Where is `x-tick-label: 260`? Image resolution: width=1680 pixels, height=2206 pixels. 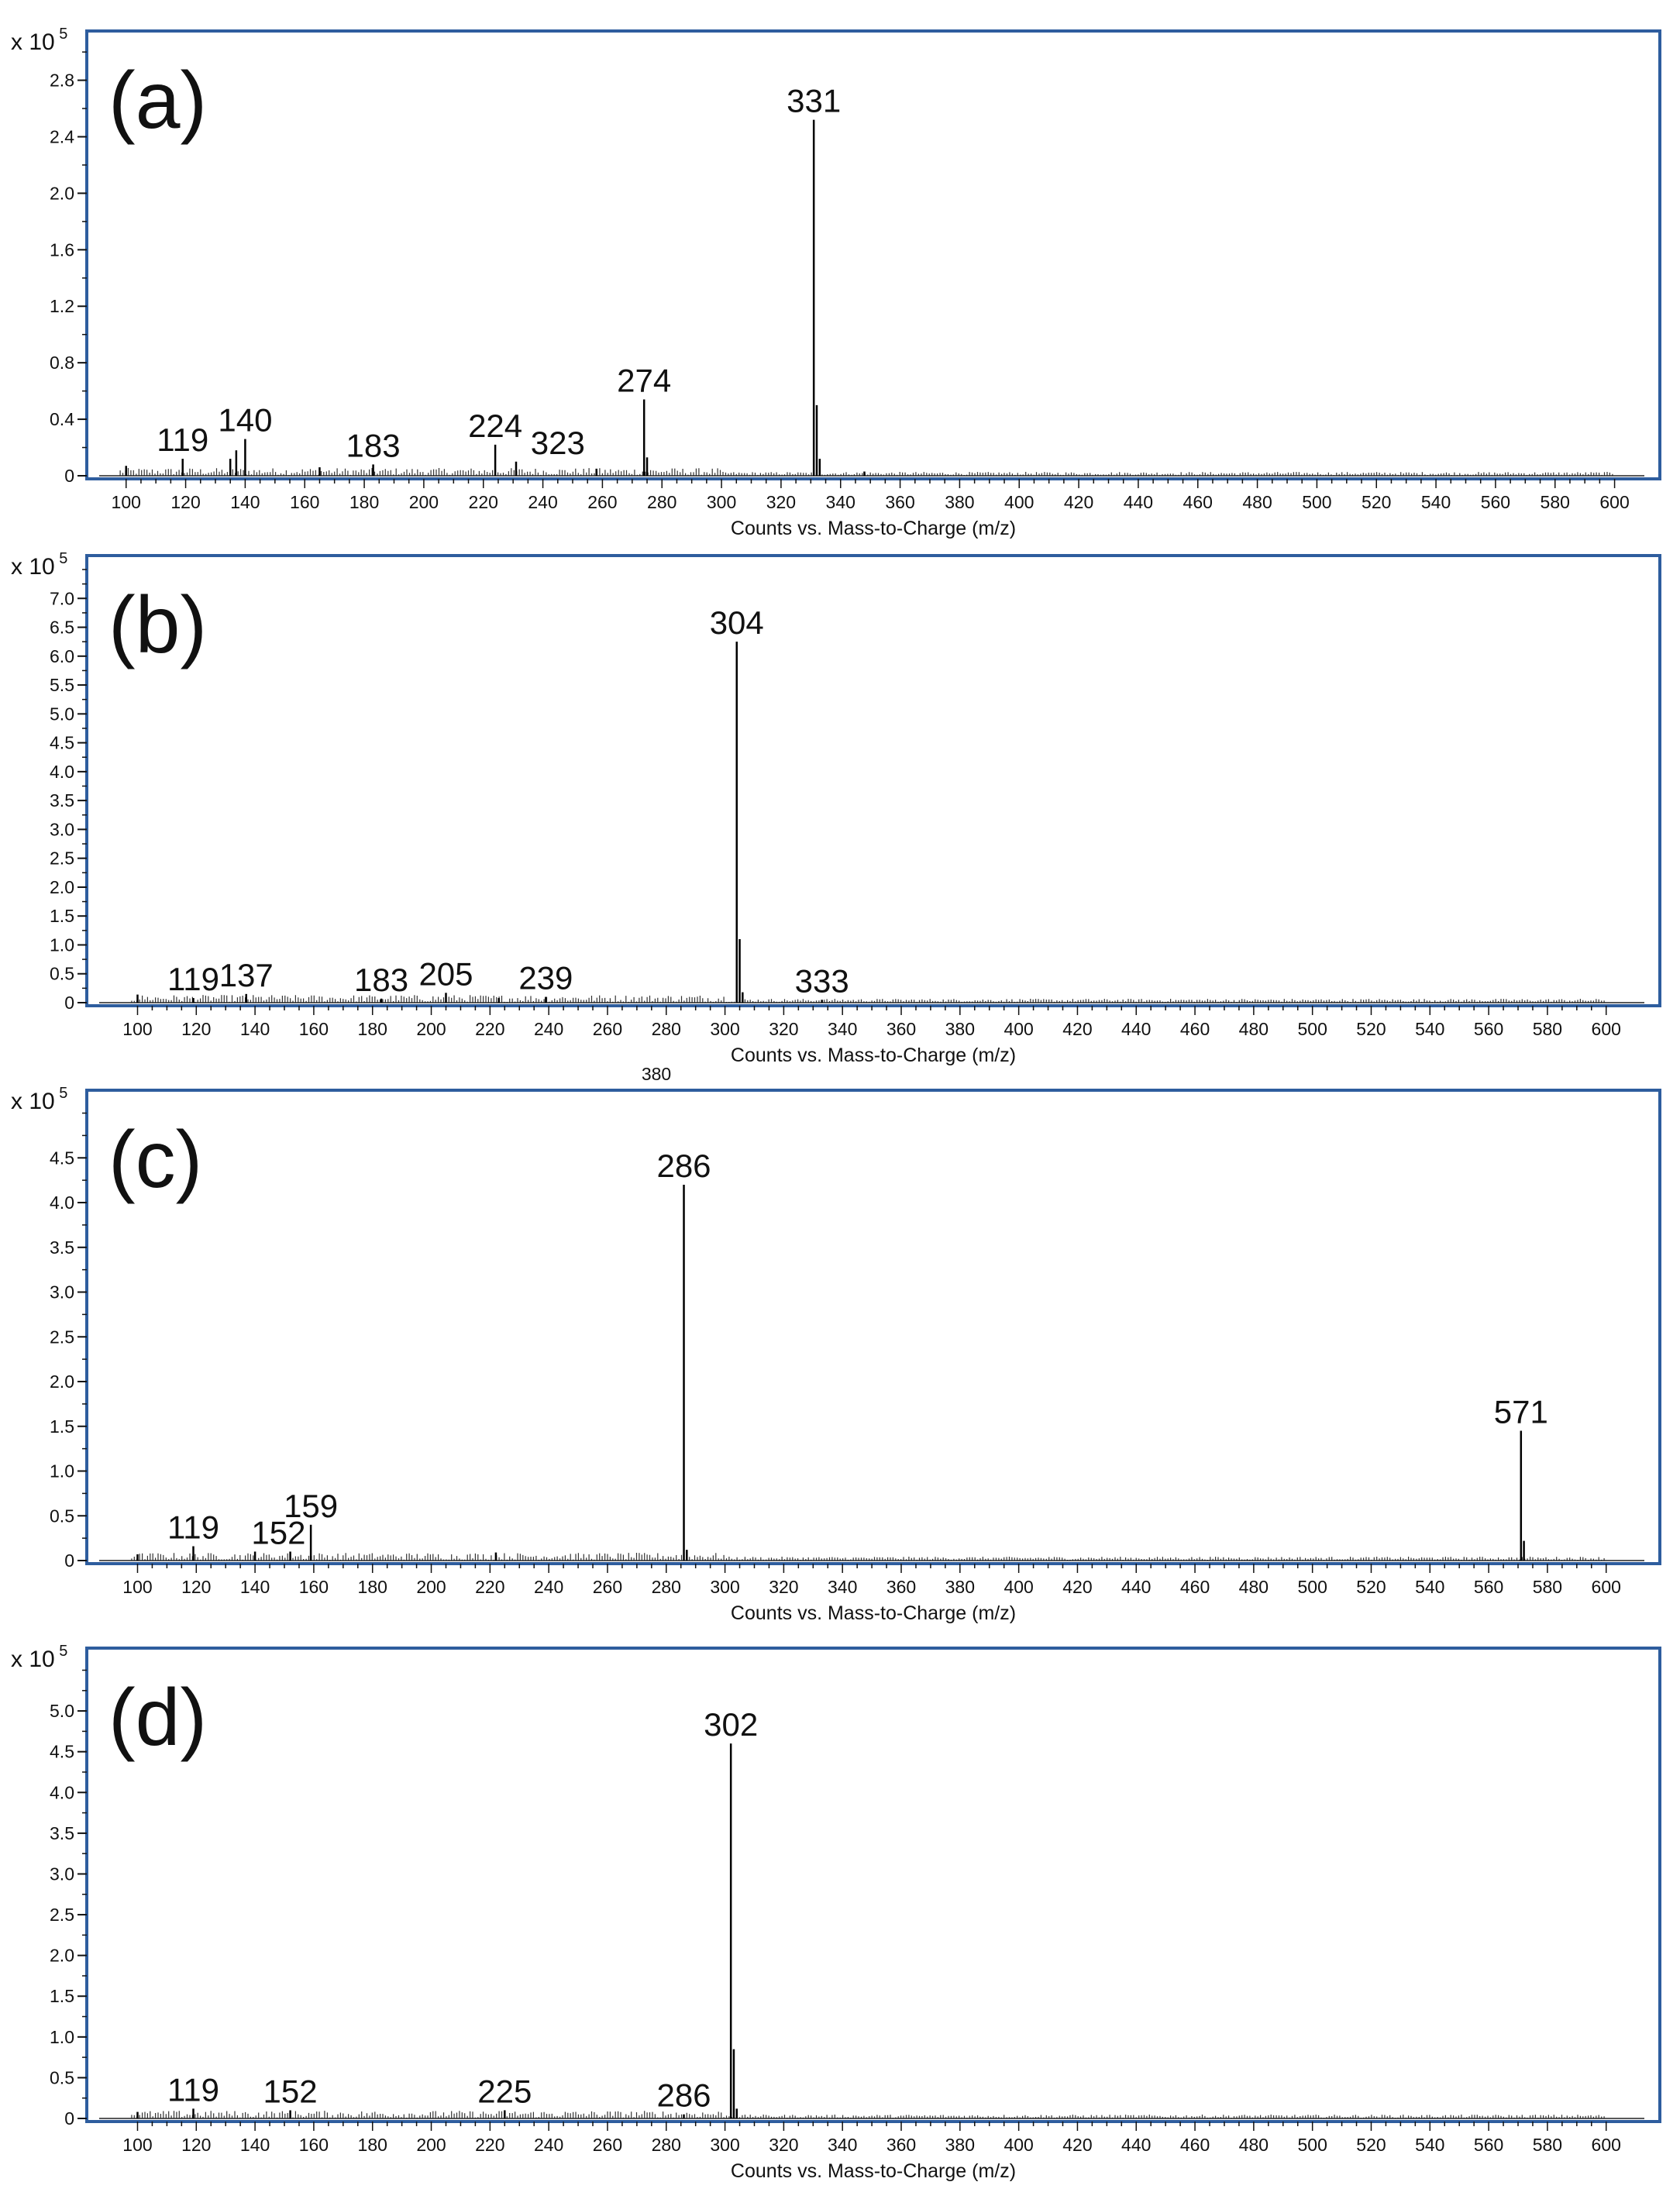 x-tick-label: 260 is located at coordinates (608, 2145).